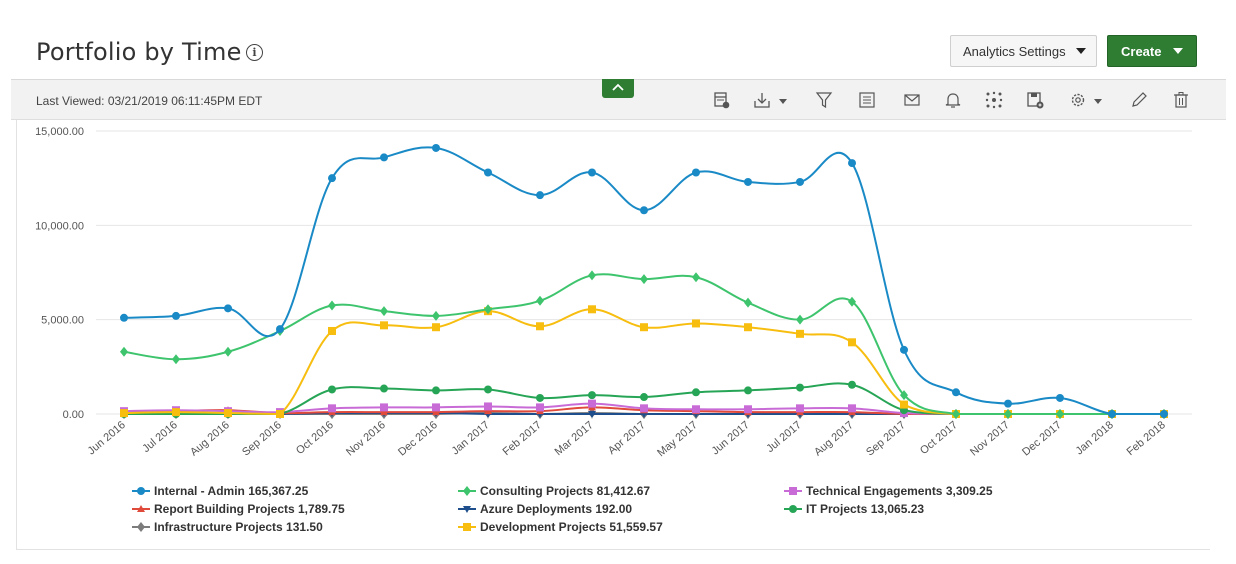 This screenshot has height=564, width=1236. I want to click on legend-item: Technical Engagements 3,309.25, so click(888, 491).